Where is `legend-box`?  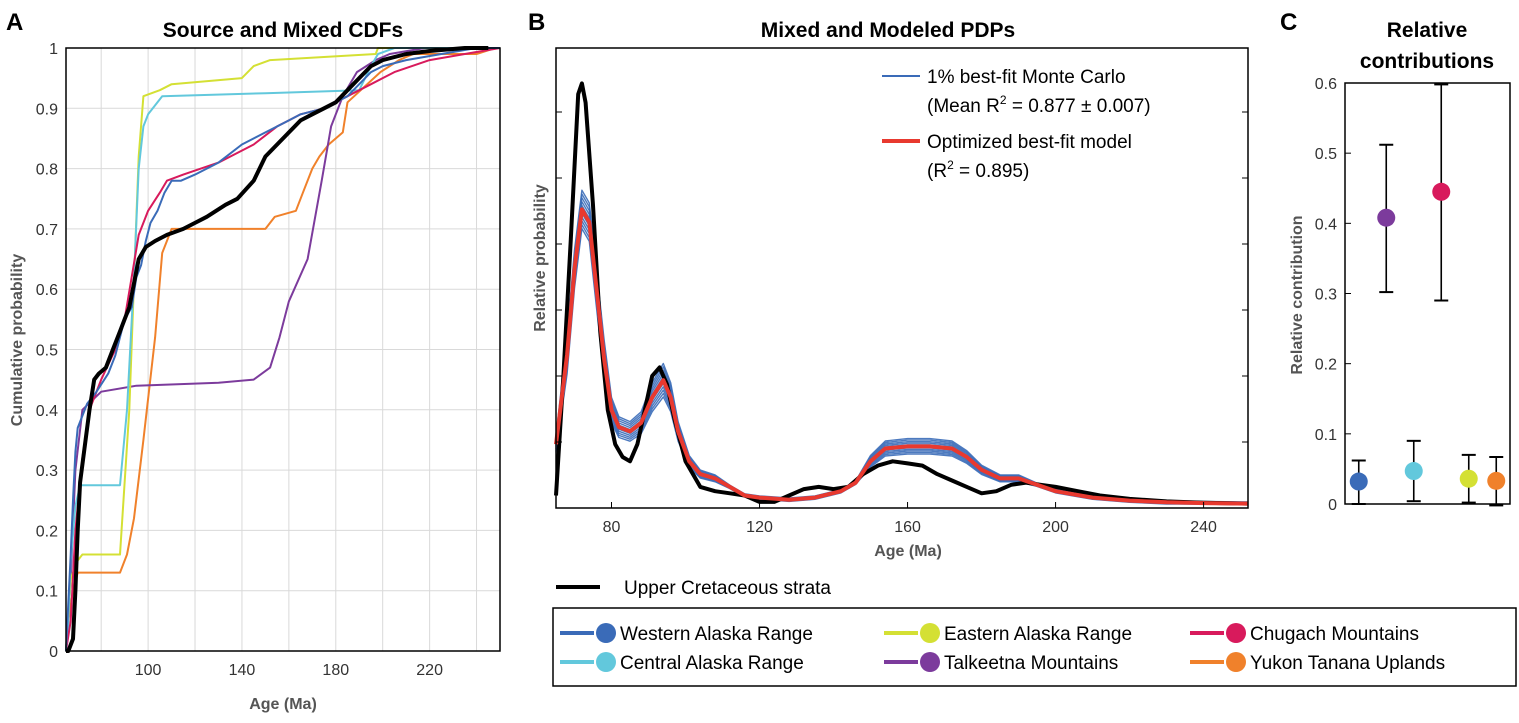 legend-box is located at coordinates (1034, 647).